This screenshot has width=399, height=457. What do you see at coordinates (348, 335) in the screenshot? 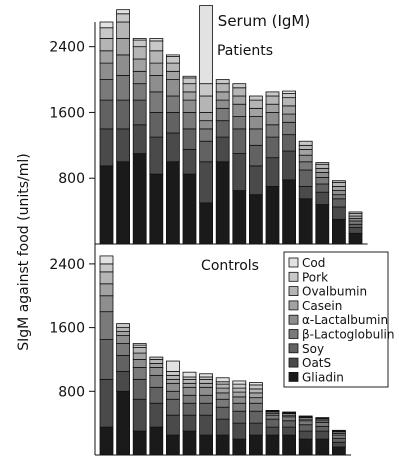
I see `legend-label: β-Lactoglobulin` at bounding box center [348, 335].